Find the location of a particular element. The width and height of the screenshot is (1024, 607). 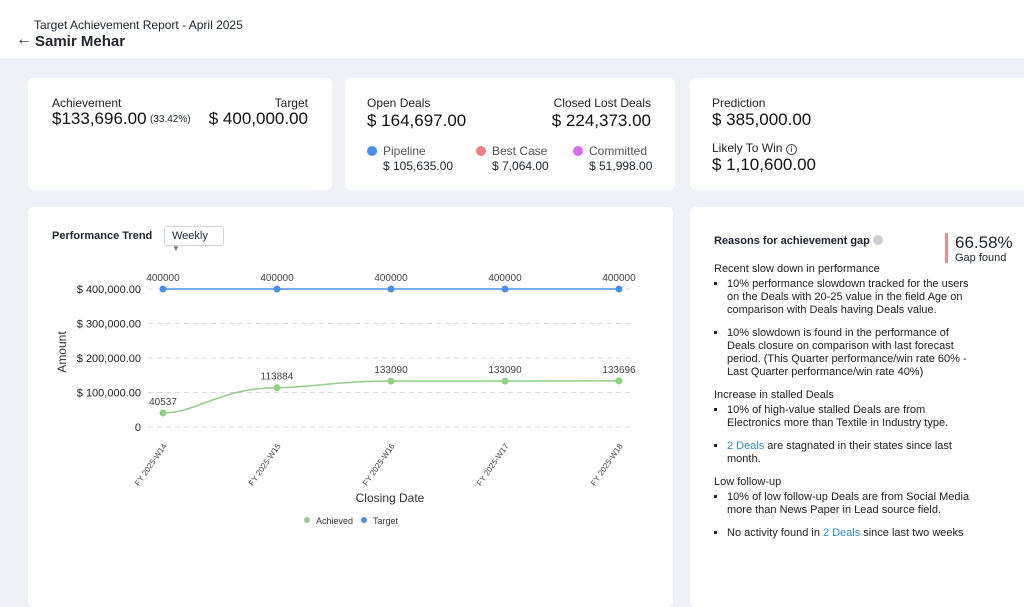

x-tick-label: FY 2025-W15 is located at coordinates (265, 465).